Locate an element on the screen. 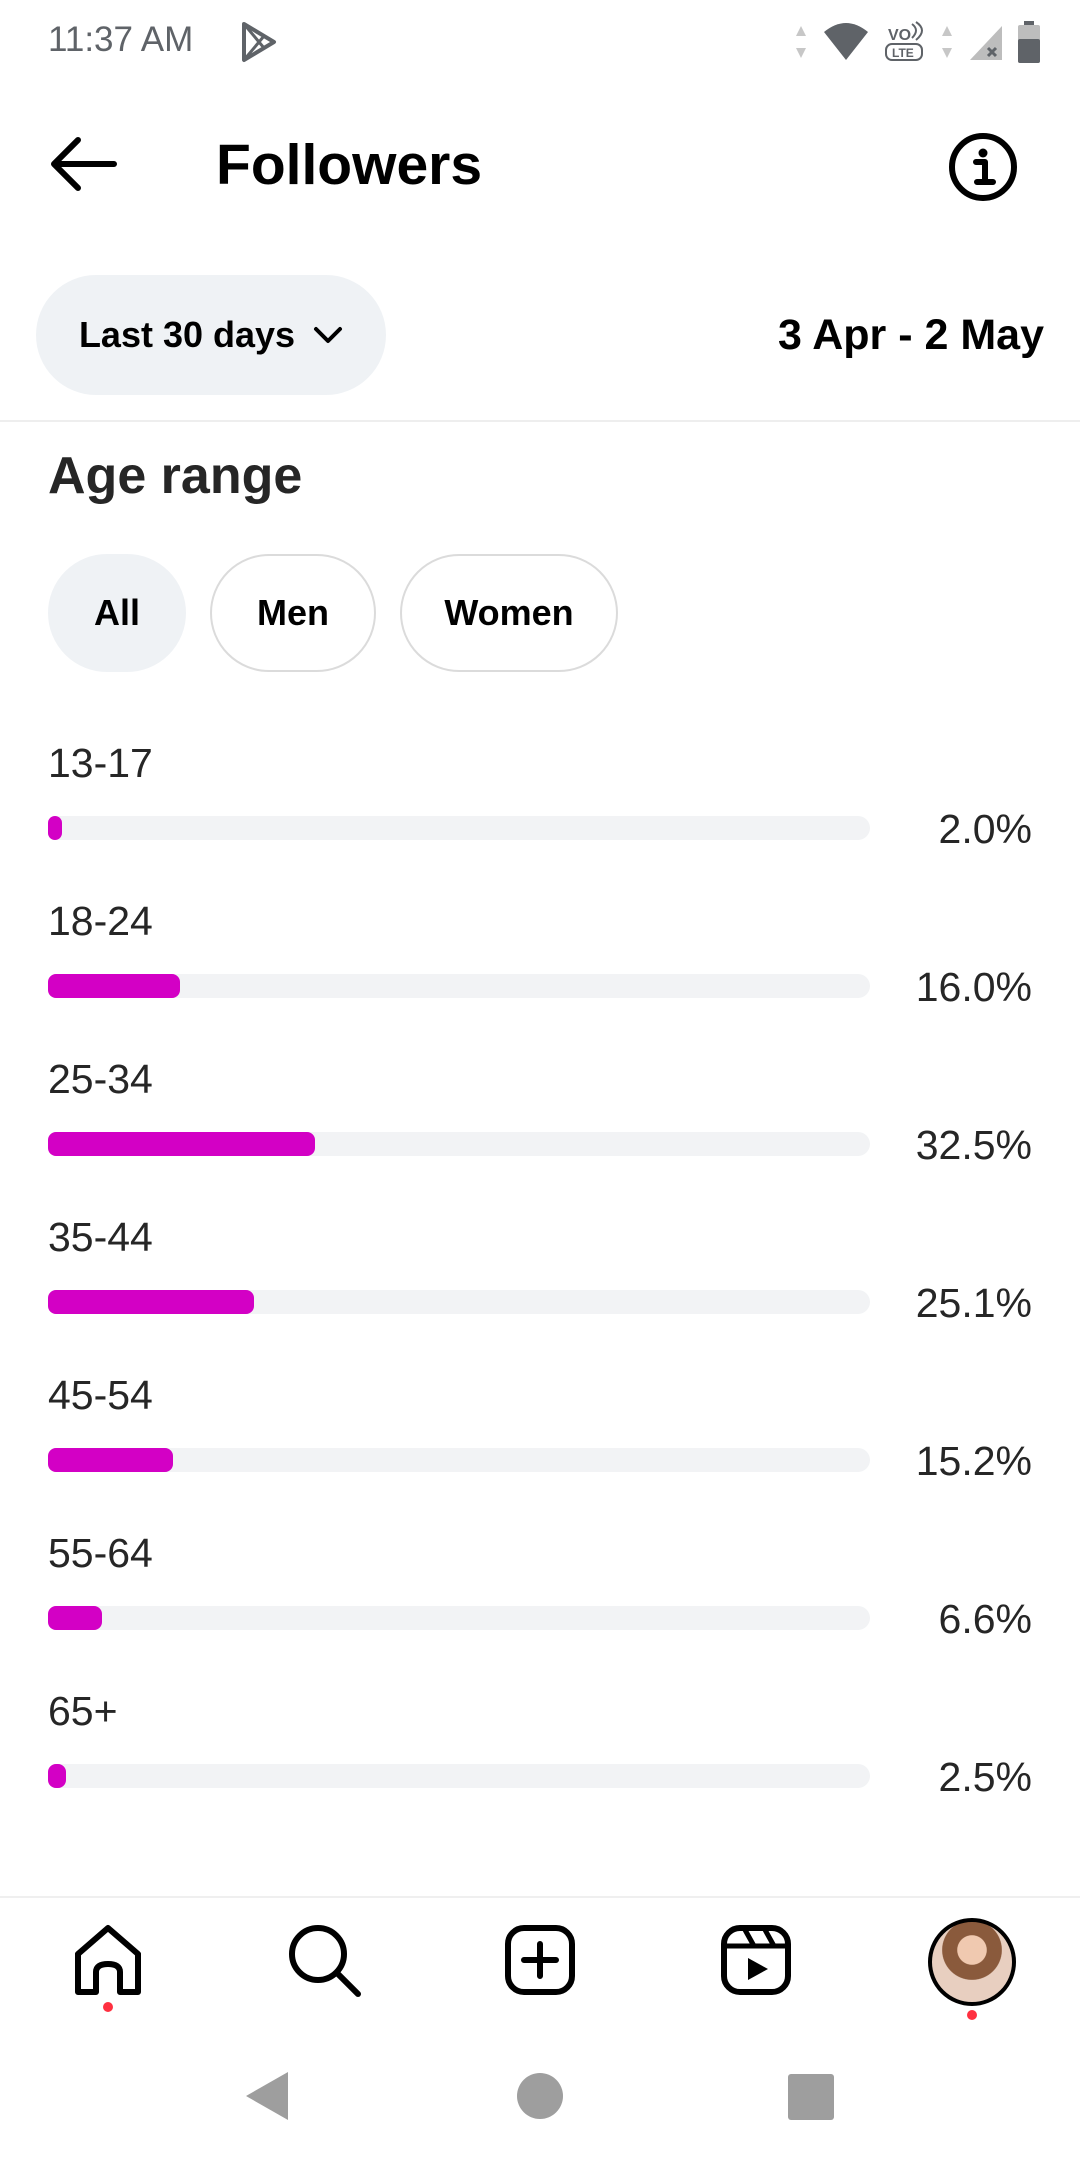  volte-icon: VO LTE is located at coordinates (904, 41).